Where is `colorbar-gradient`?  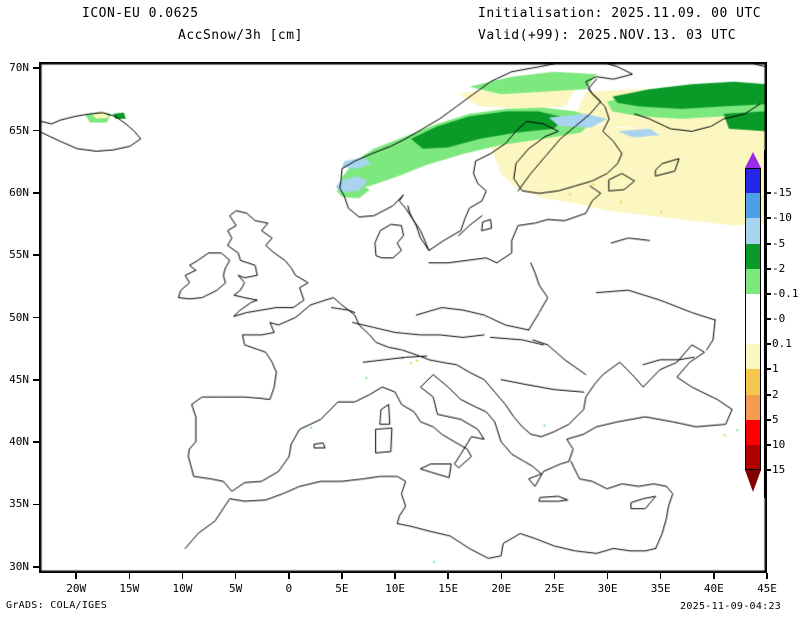 colorbar-gradient is located at coordinates (753, 322).